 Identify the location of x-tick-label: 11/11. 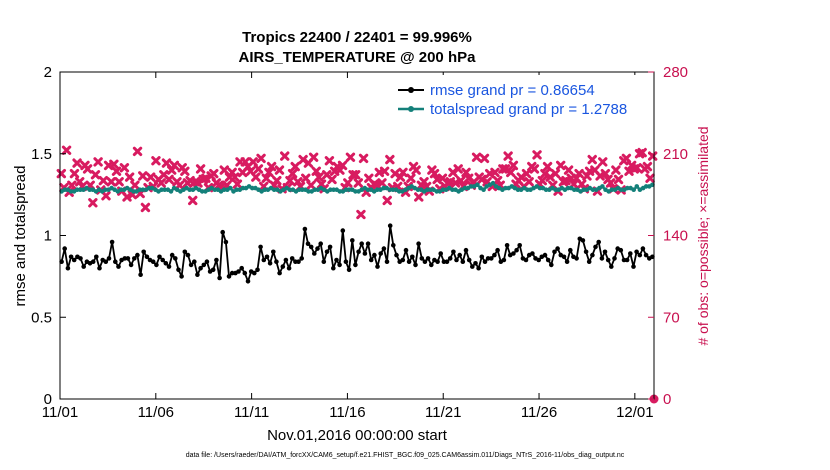
(251, 412).